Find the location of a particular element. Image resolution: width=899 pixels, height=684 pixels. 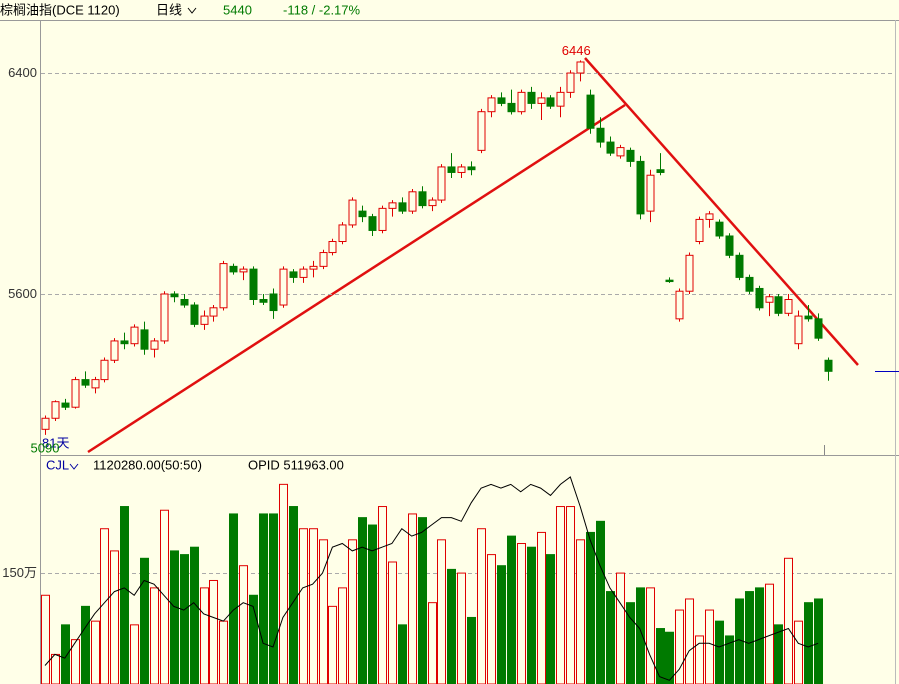

last-price: 5440 is located at coordinates (237, 9).